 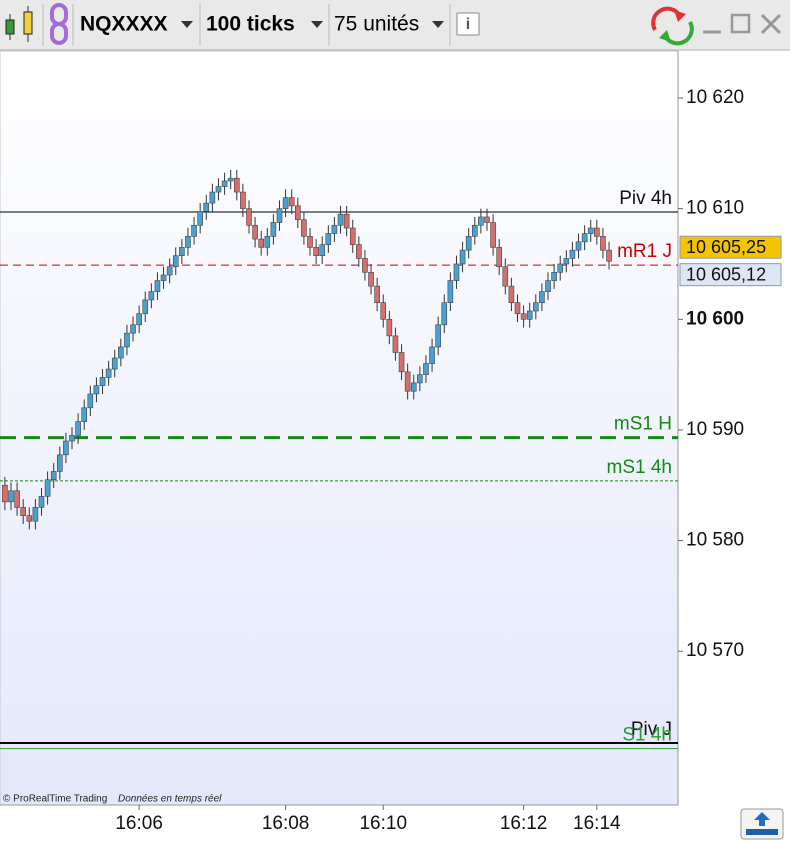 What do you see at coordinates (730, 247) in the screenshot?
I see `price-tag` at bounding box center [730, 247].